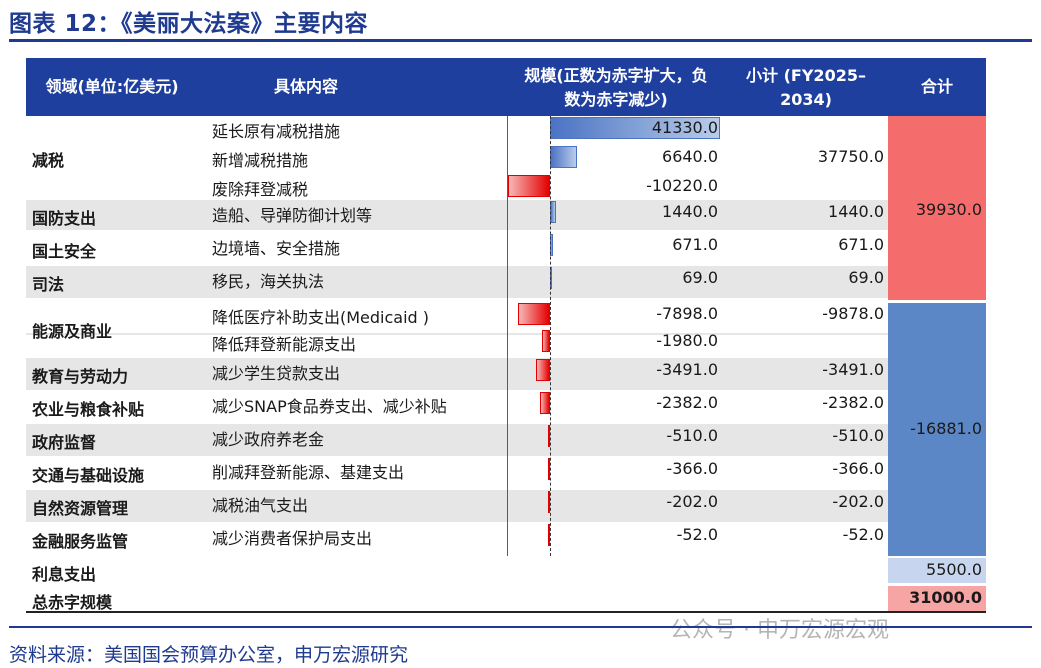 The image size is (1041, 668). Describe the element at coordinates (189, 24) in the screenshot. I see `page-title: 图表 12：《美丽大法案》主要内容` at that location.